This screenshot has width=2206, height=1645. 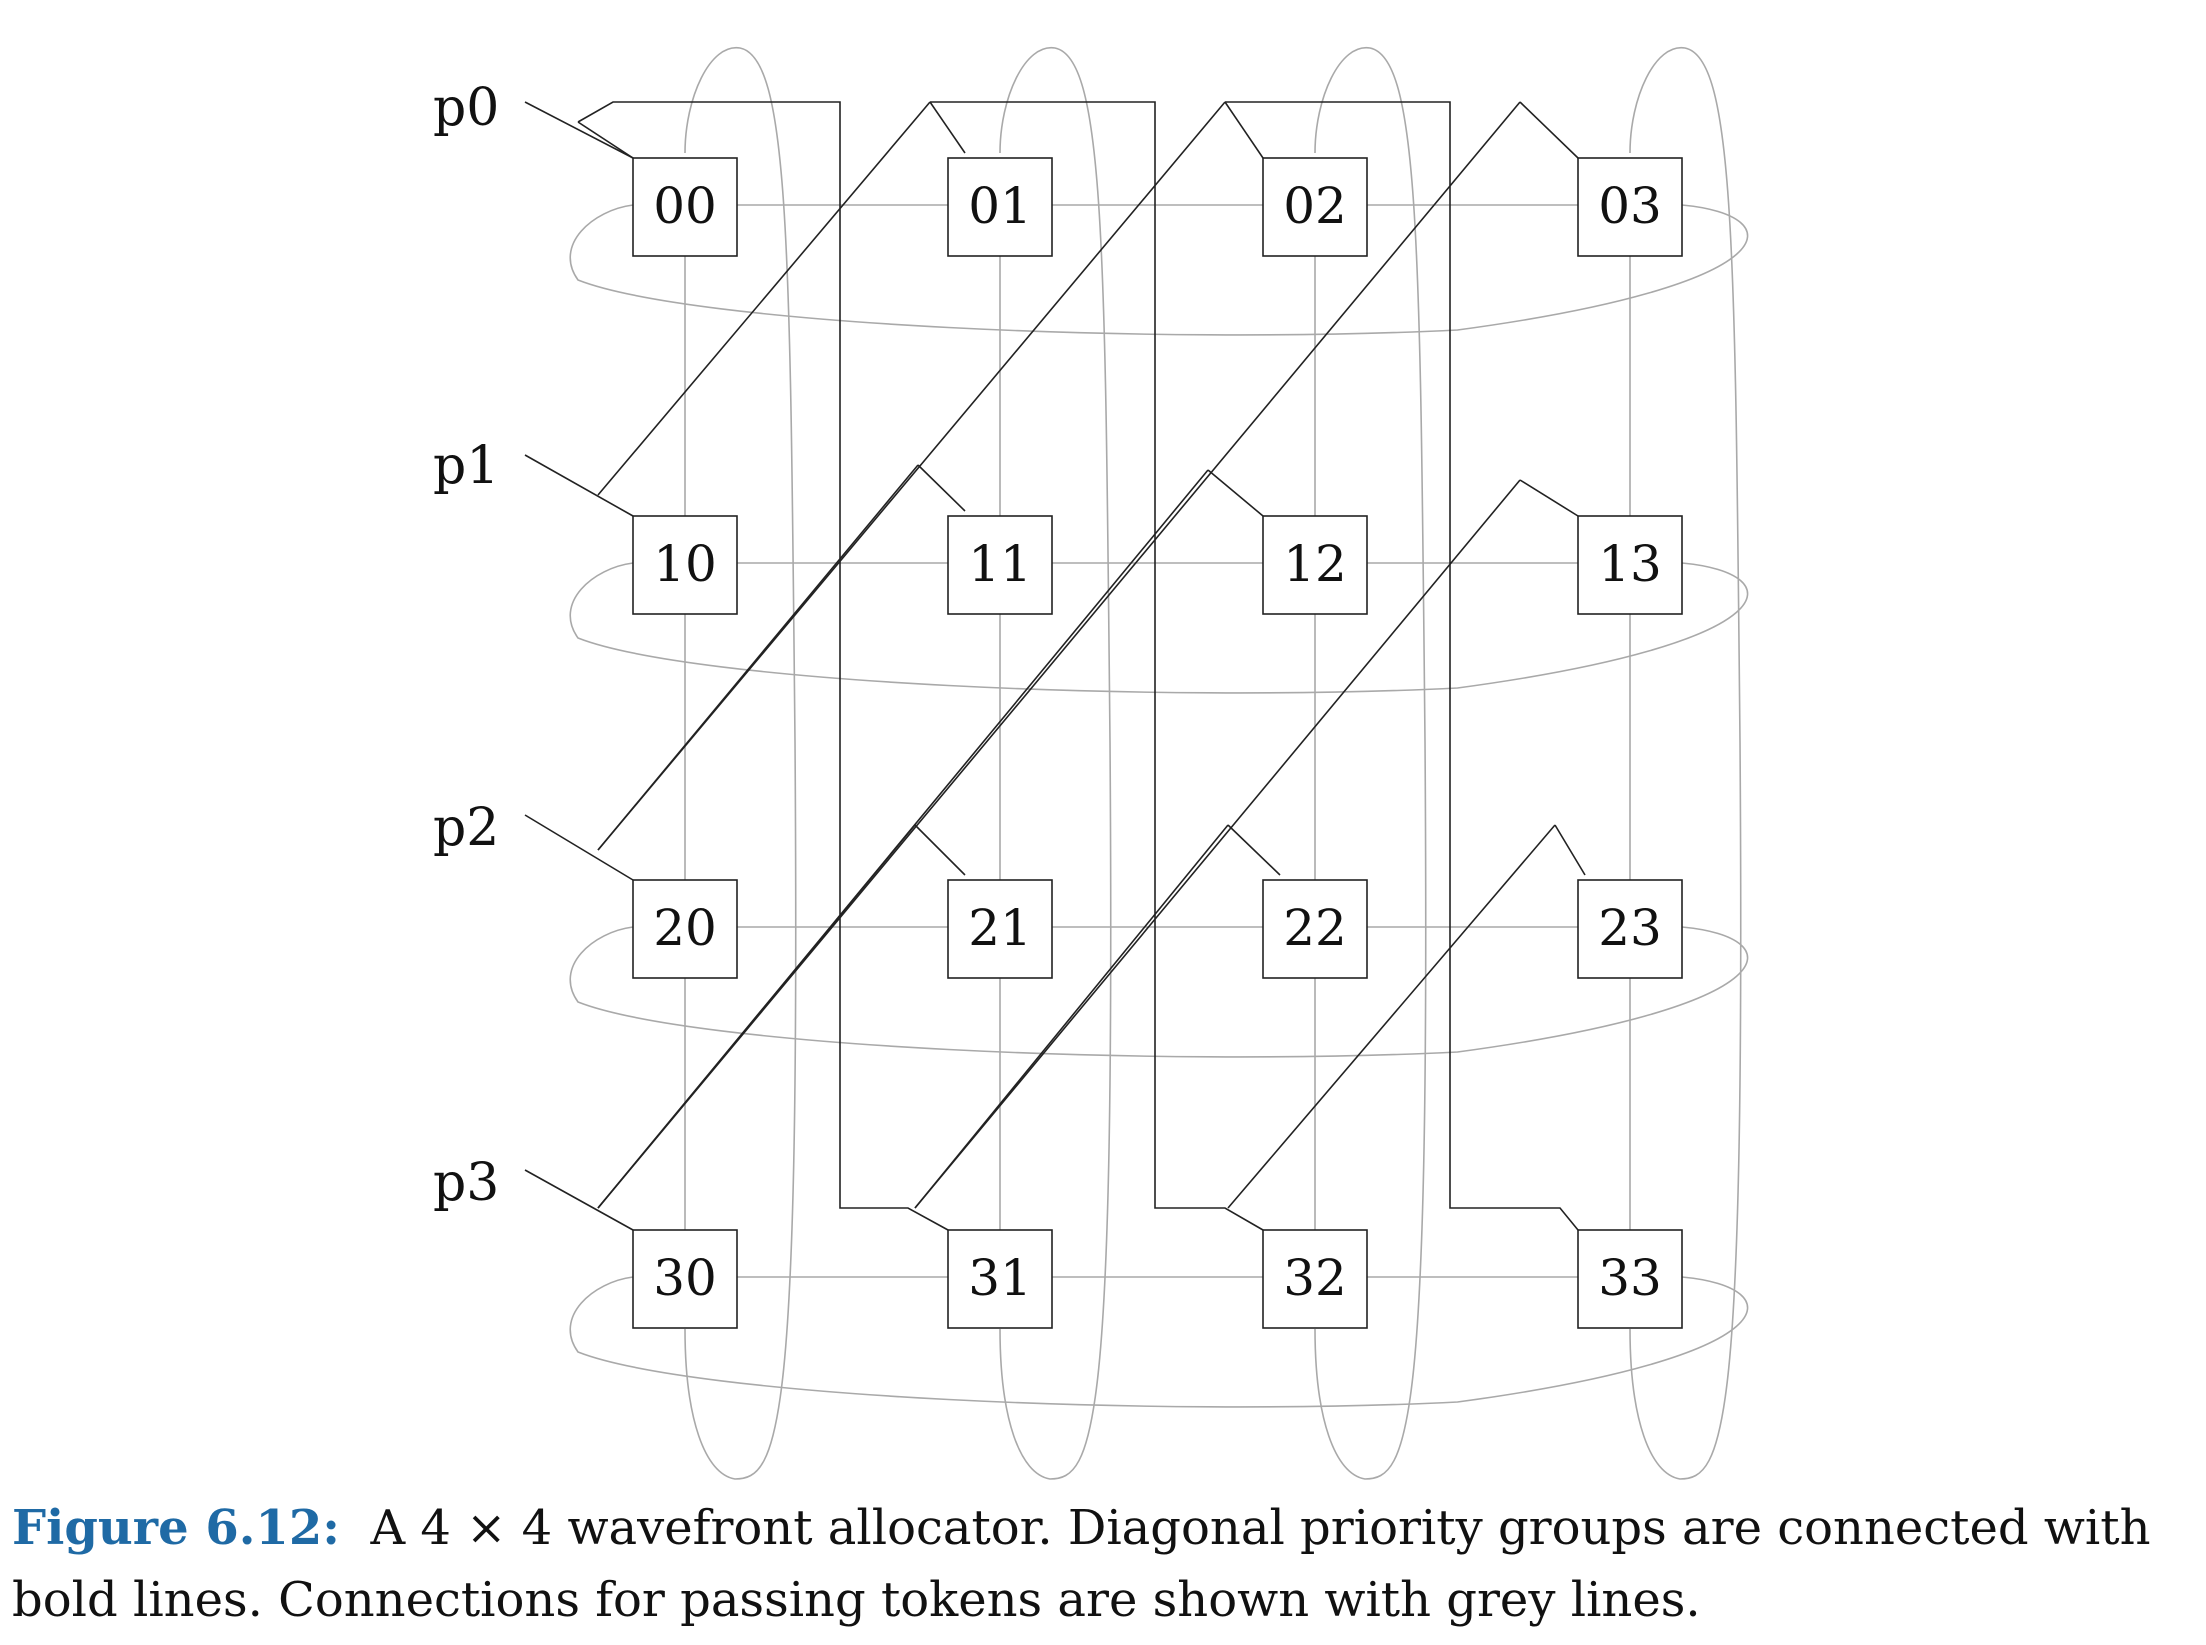 I want to click on allocator-cell-21: 21, so click(x=1000, y=929).